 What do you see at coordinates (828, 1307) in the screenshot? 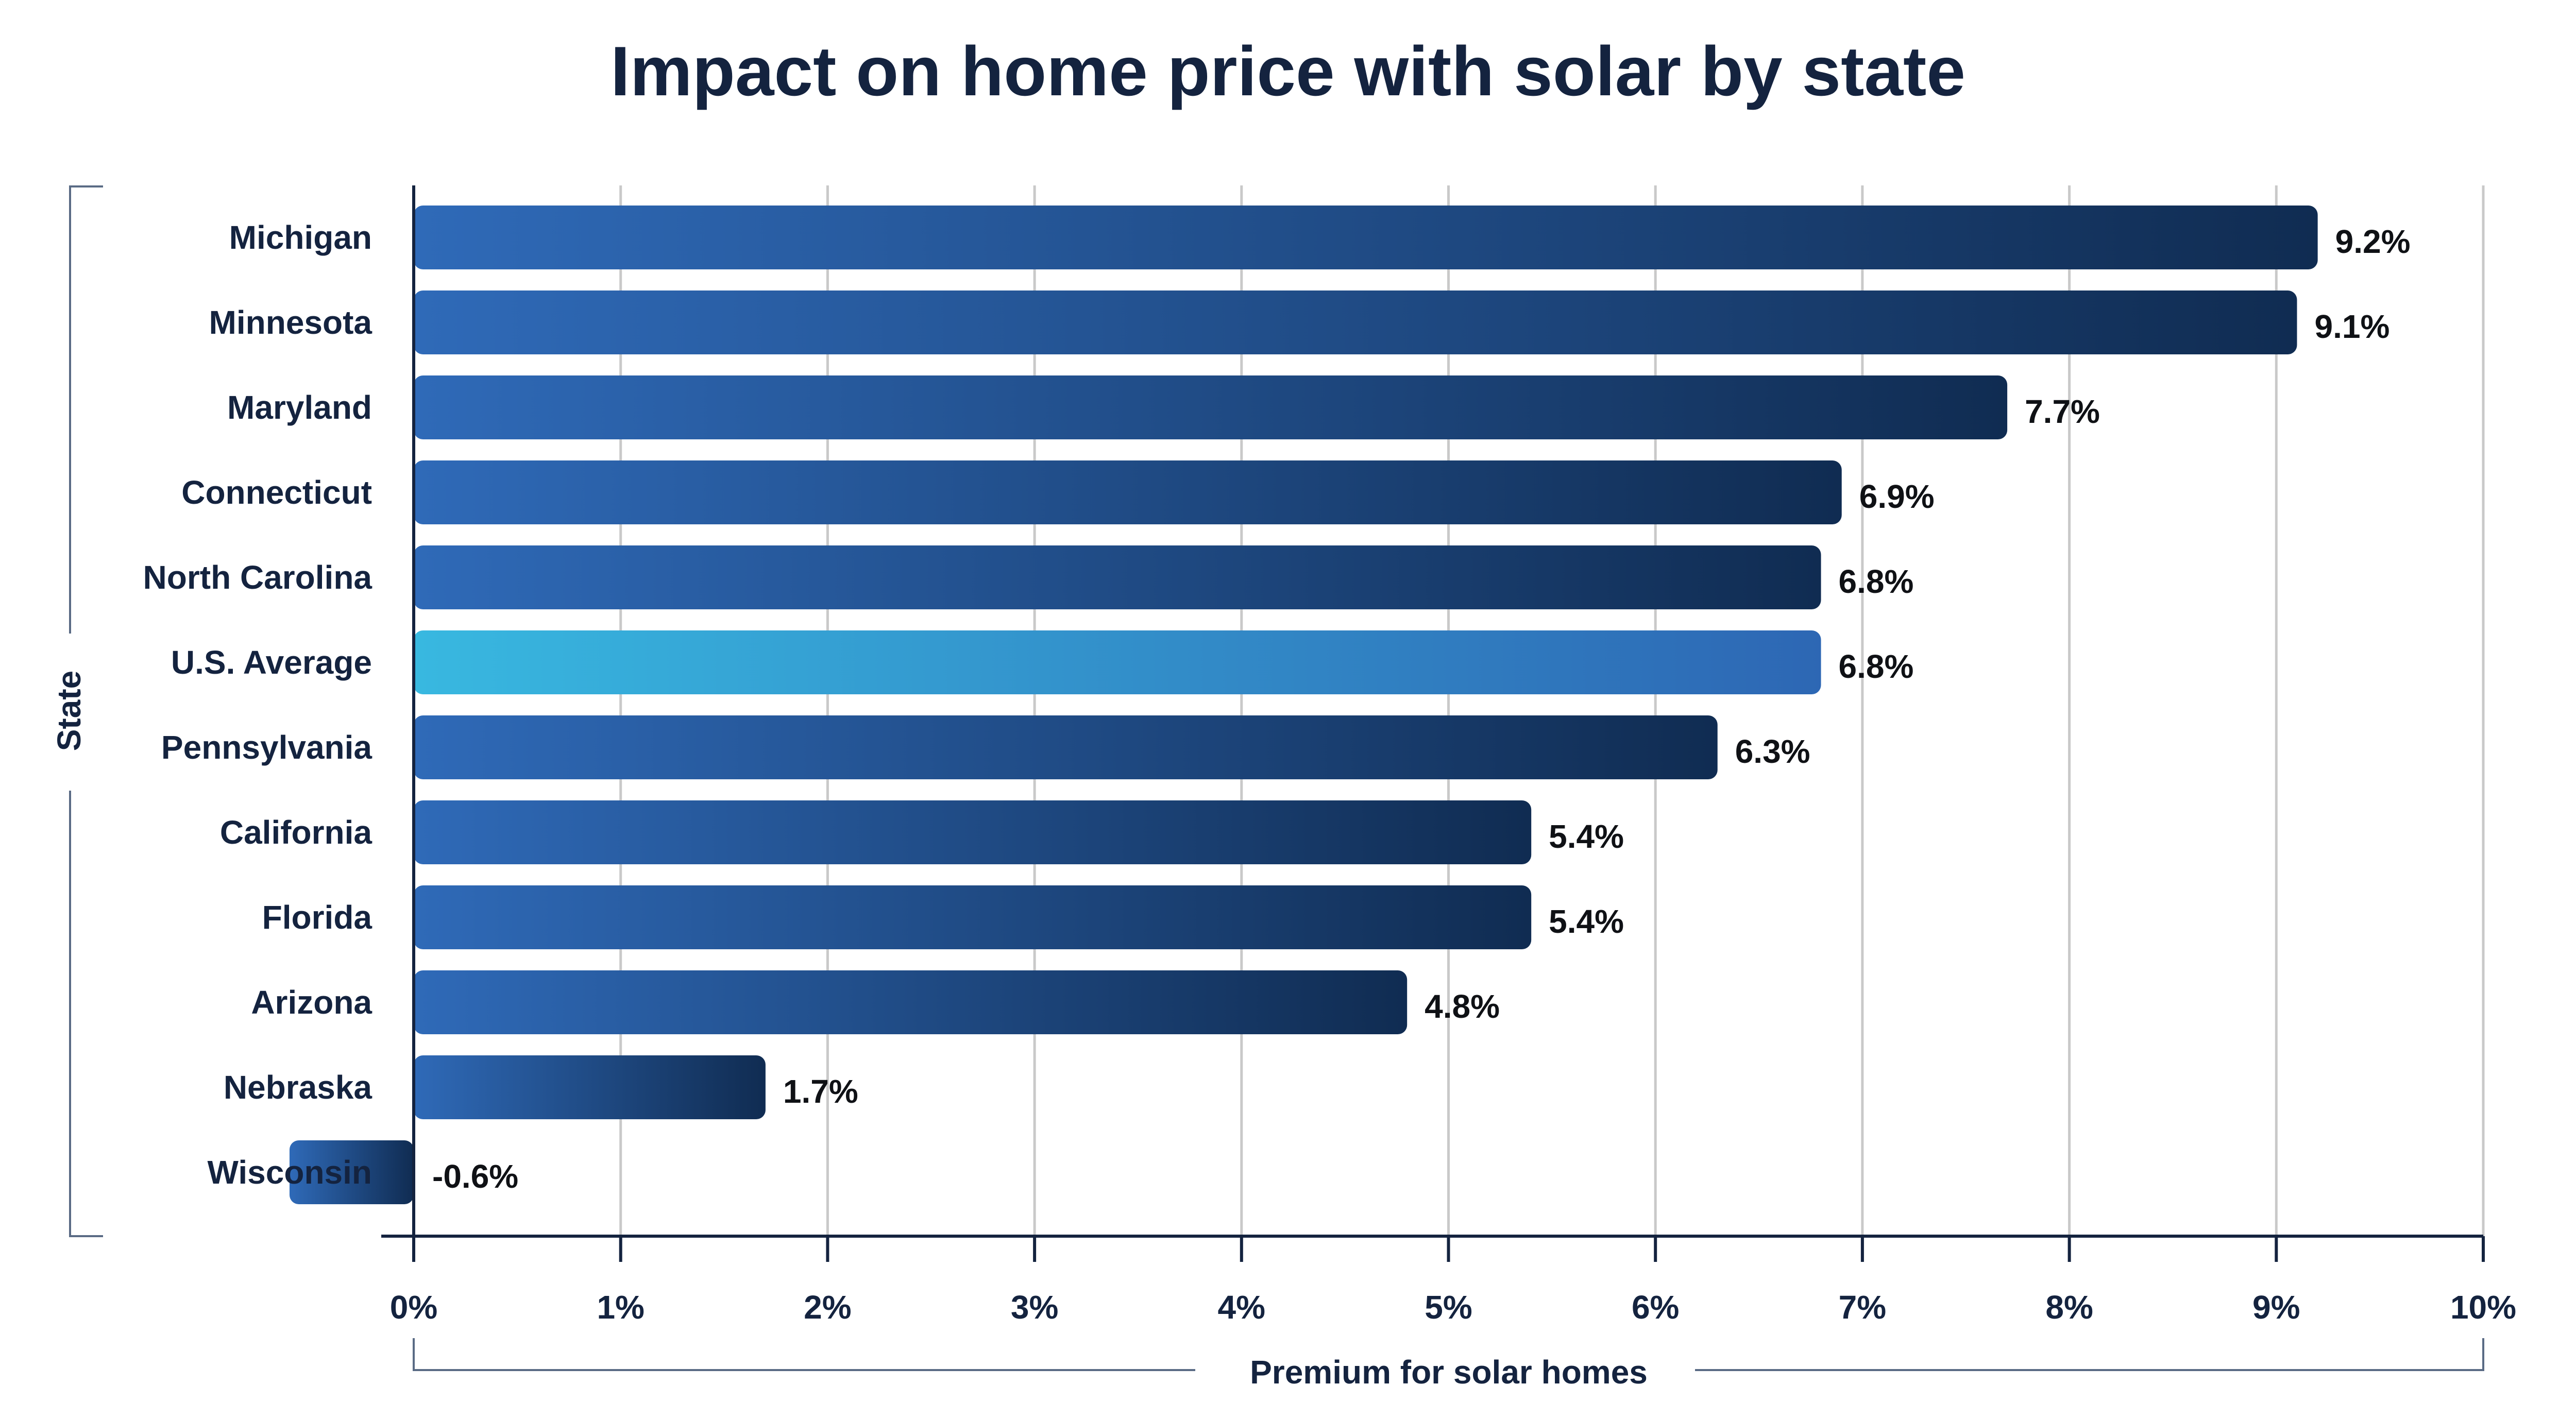
I see `tick-label: 2%` at bounding box center [828, 1307].